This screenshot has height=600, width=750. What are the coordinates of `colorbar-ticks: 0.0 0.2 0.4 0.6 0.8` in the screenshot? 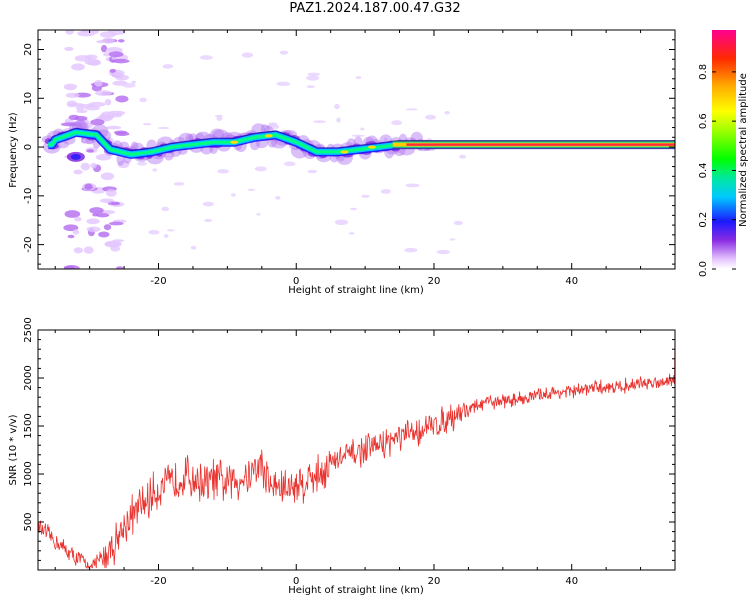 It's located at (717, 170).